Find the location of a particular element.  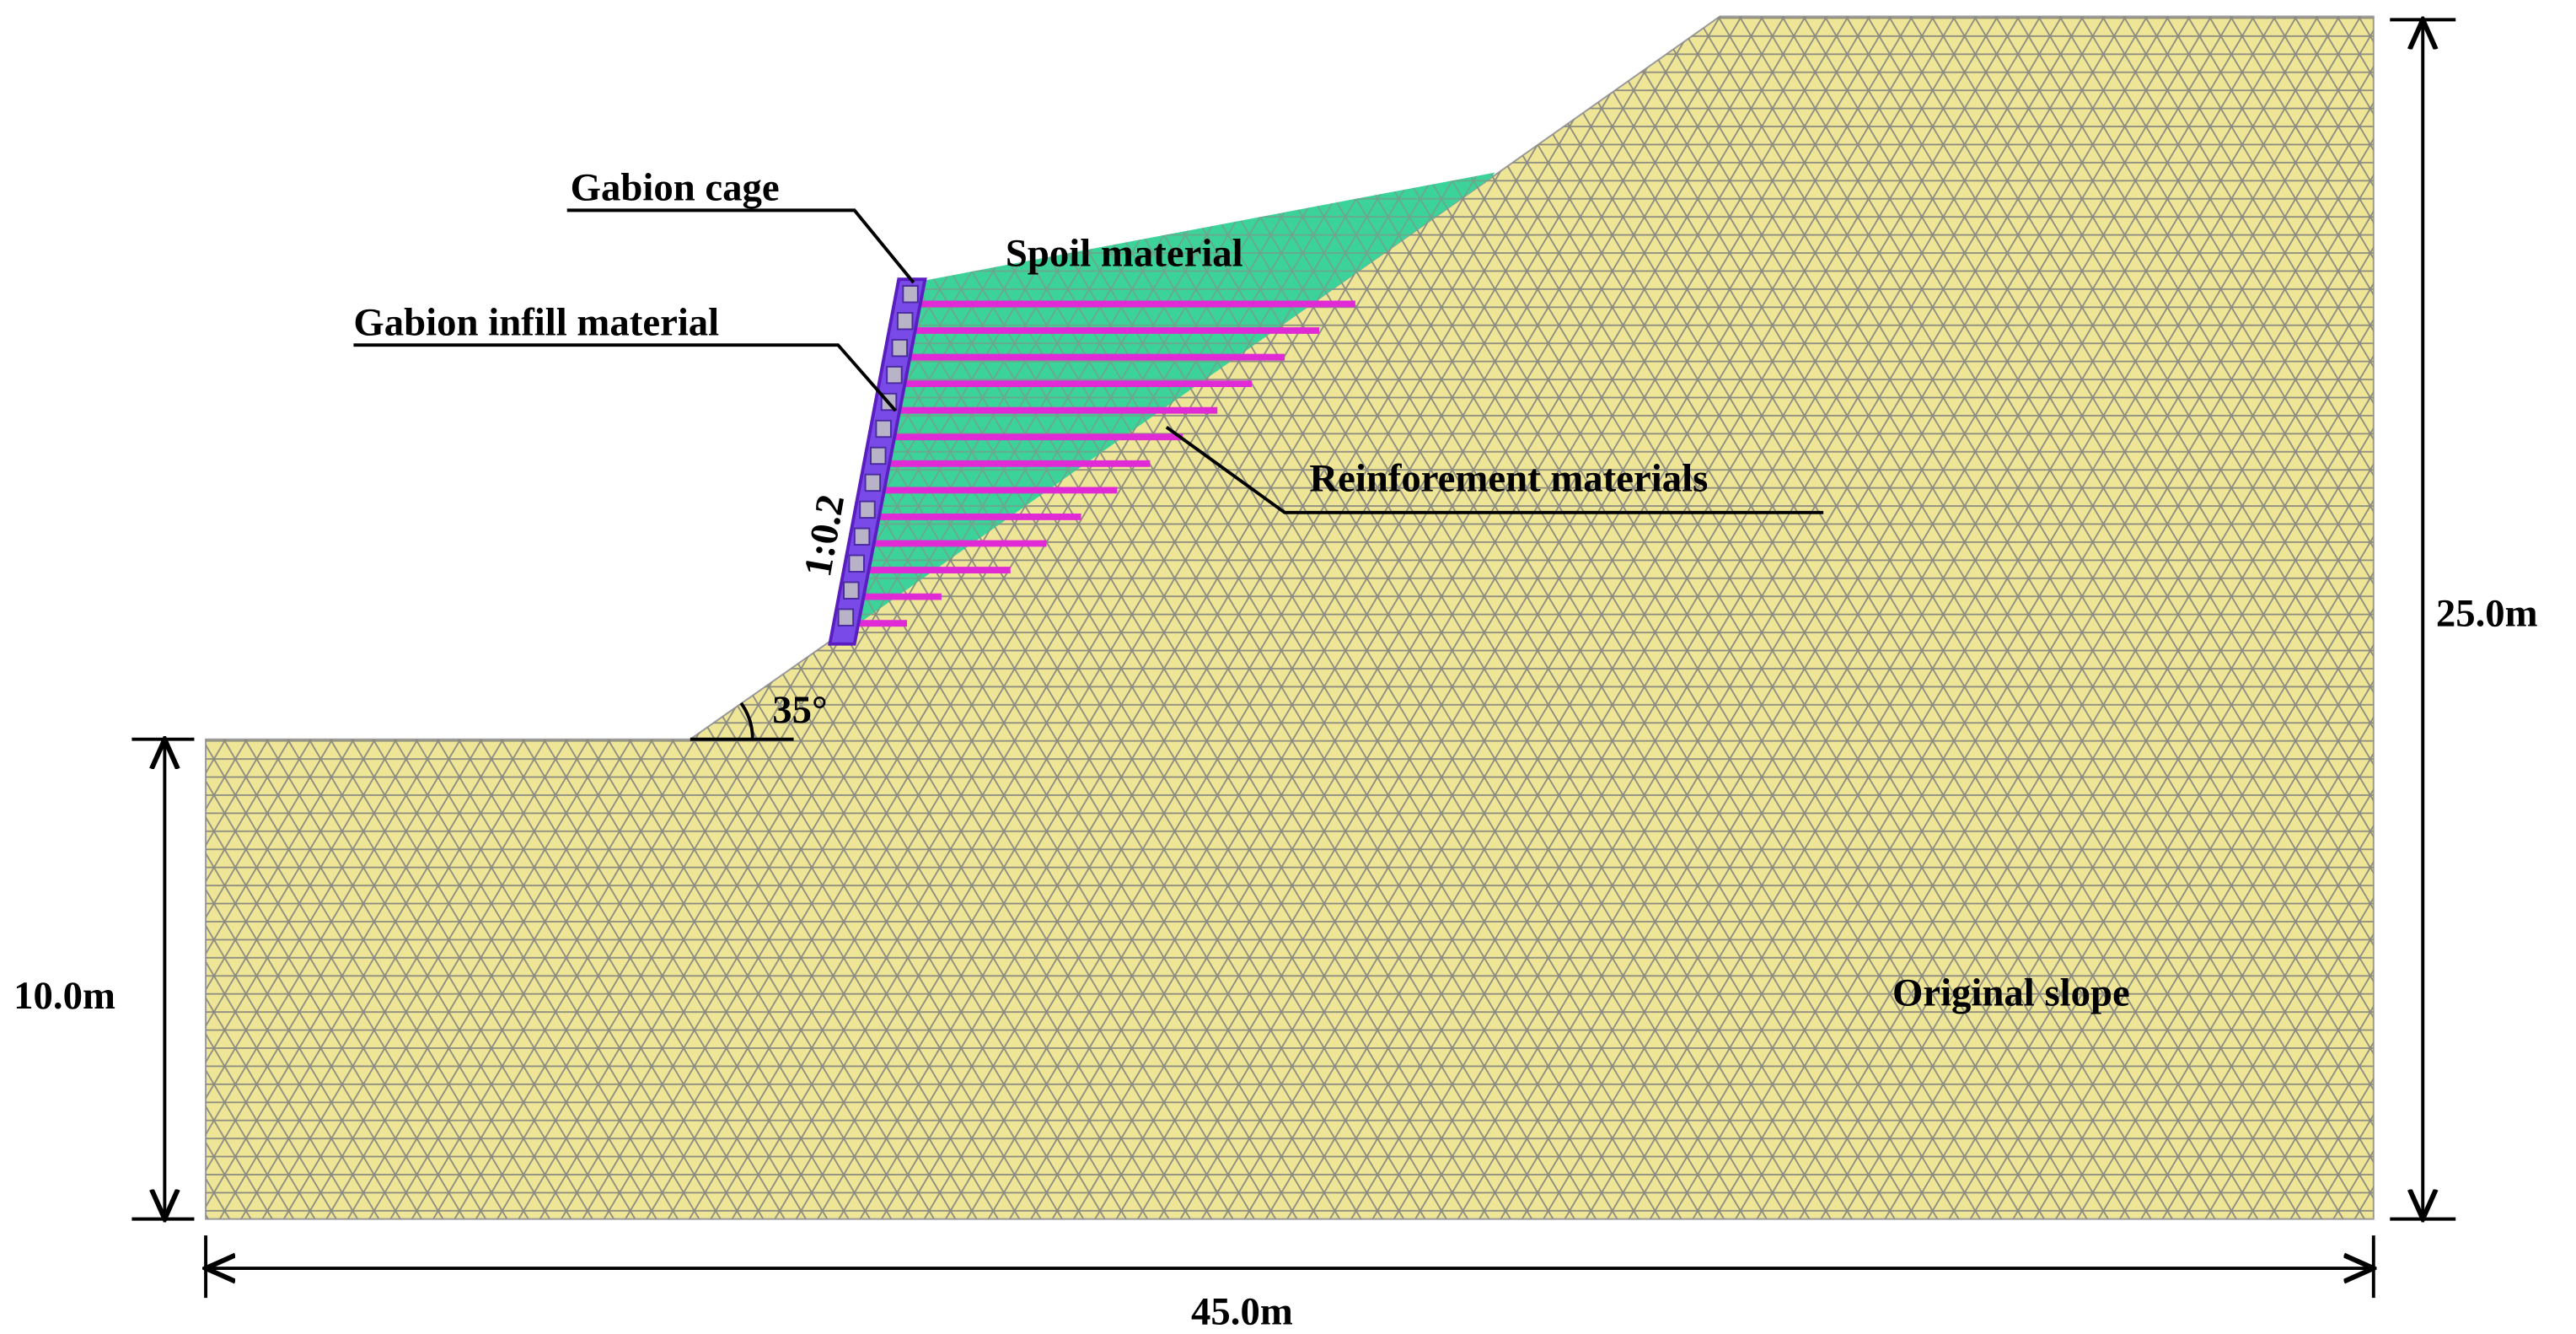

gabion-wall is located at coordinates (877, 461).